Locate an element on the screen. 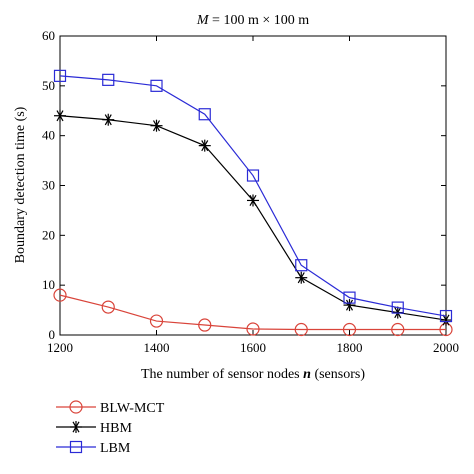 This screenshot has height=474, width=474. x-tick-label: 1200 is located at coordinates (60, 347).